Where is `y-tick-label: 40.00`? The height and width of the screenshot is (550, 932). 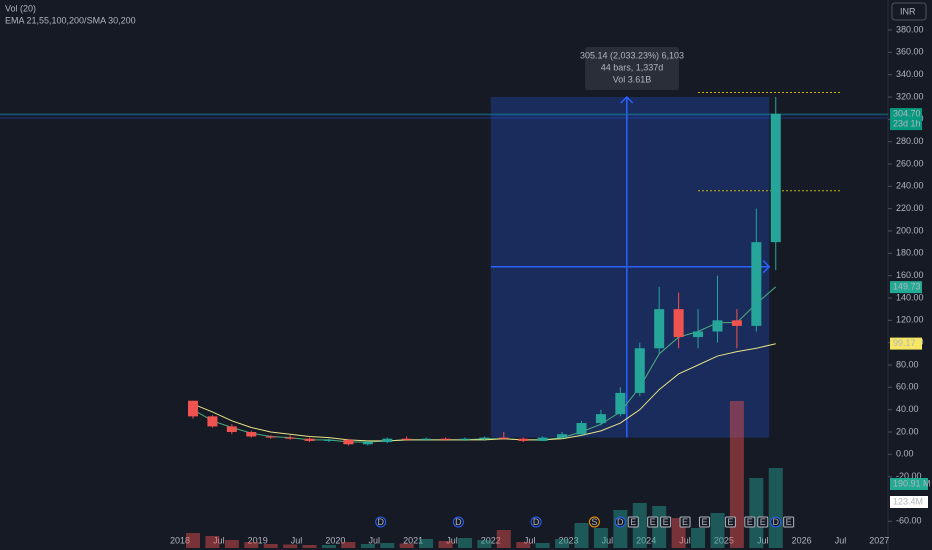
y-tick-label: 40.00 is located at coordinates (907, 409).